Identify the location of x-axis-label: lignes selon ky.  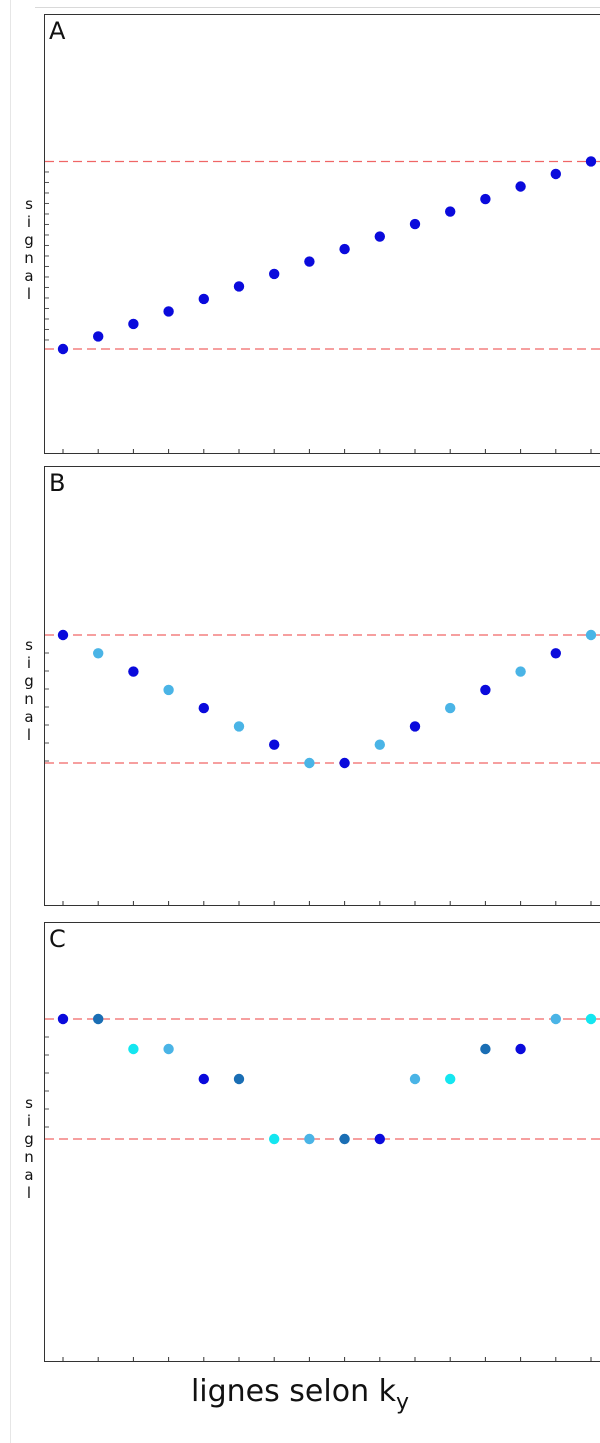
(300, 1394).